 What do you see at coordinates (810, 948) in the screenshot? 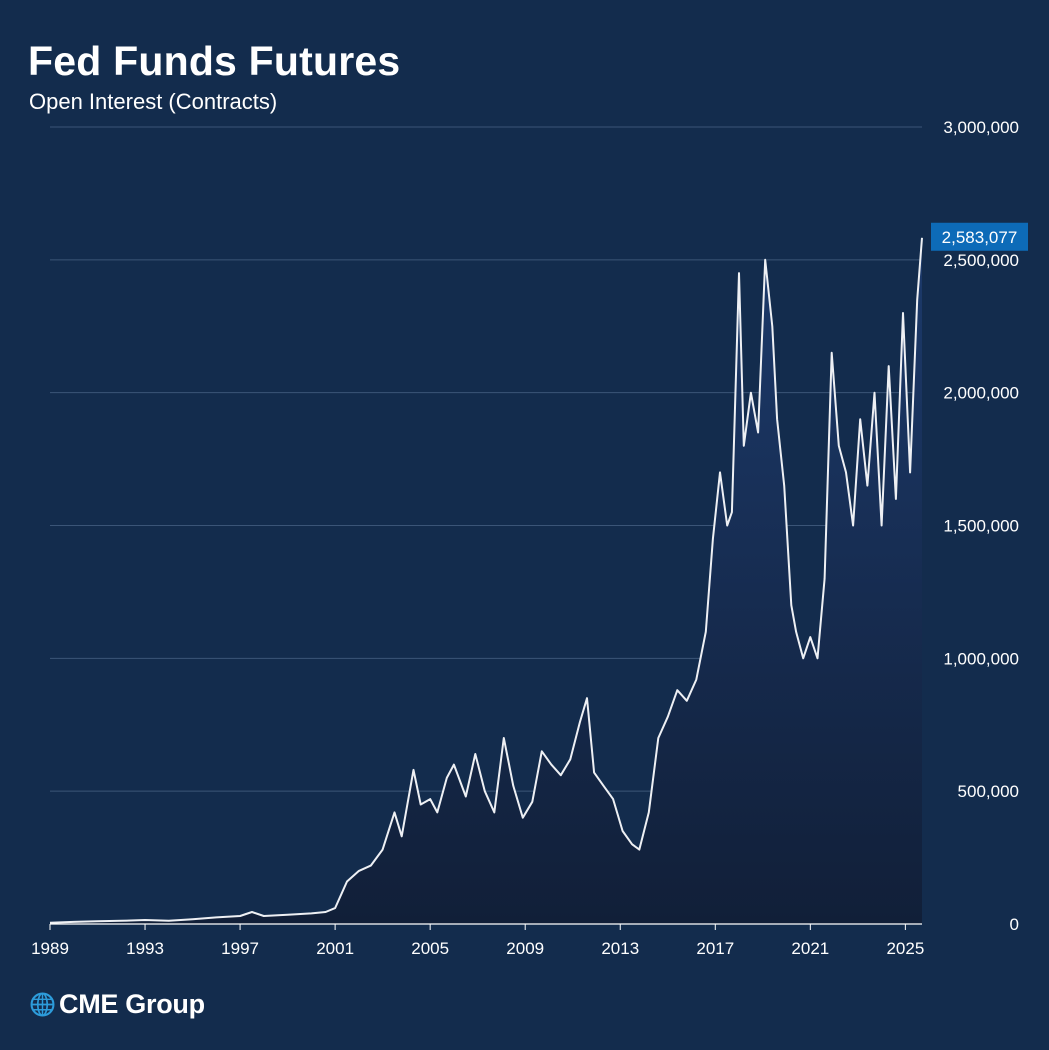
I see `x-tick-label: 2021` at bounding box center [810, 948].